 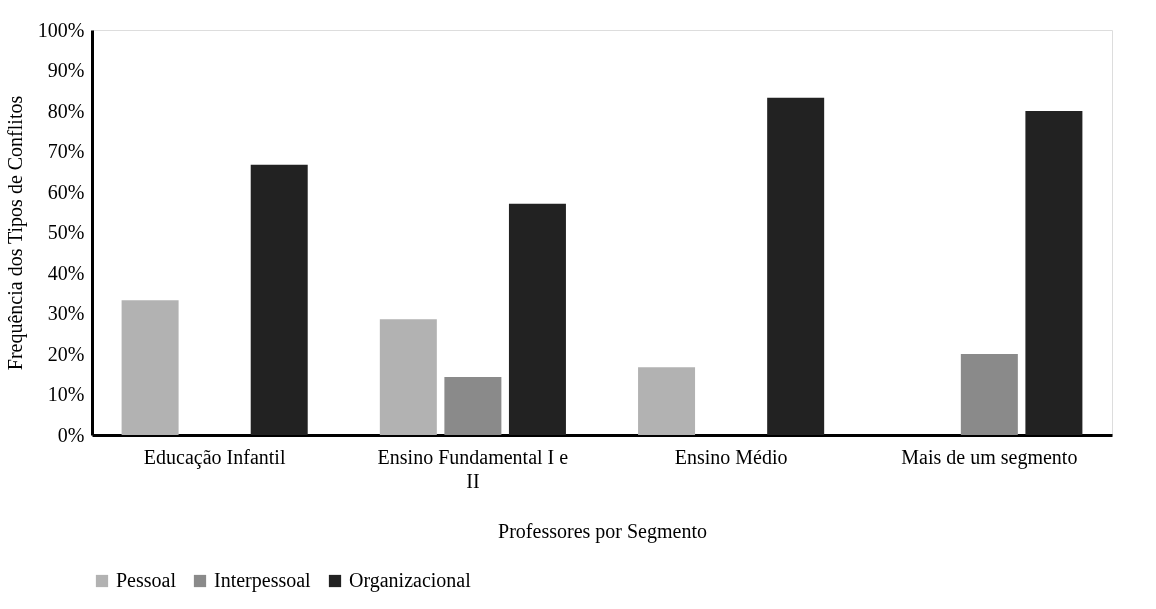 I want to click on x-axis-title: Professores por Segmento, so click(x=602, y=531).